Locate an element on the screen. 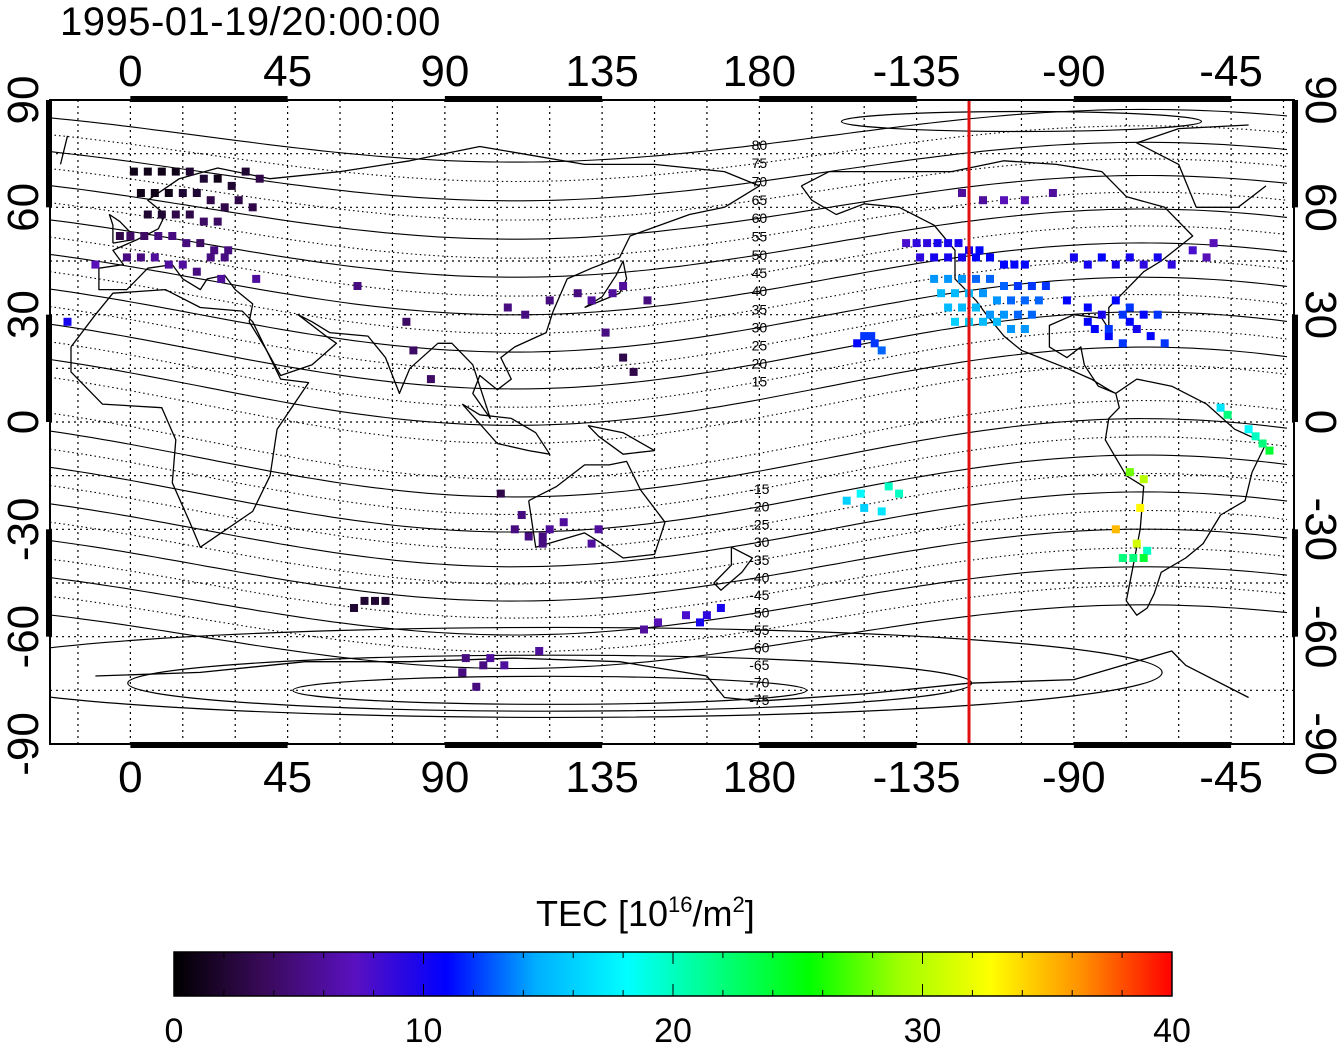 This screenshot has width=1344, height=1048. left-lat-label: -30 is located at coordinates (24, 530).